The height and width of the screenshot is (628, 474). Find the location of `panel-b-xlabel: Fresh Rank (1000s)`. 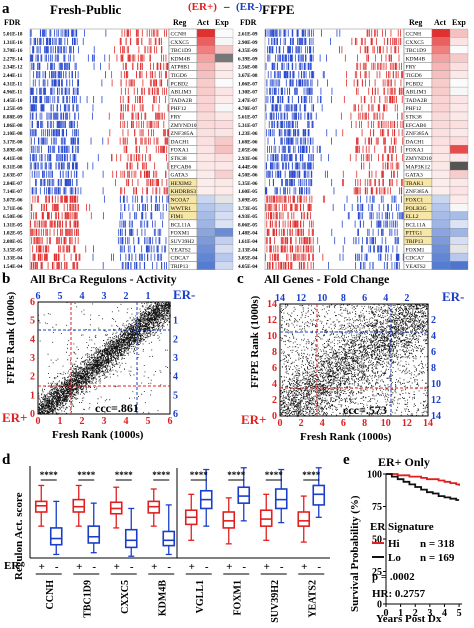

panel-b-xlabel: Fresh Rank (1000s) is located at coordinates (98, 435).